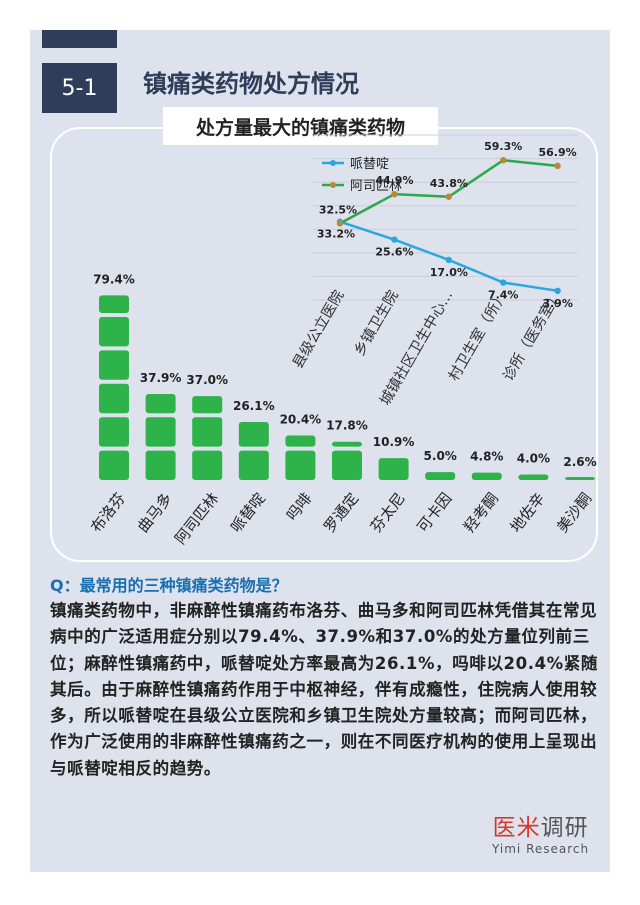  I want to click on bar-value-label: 17.8%, so click(347, 426).